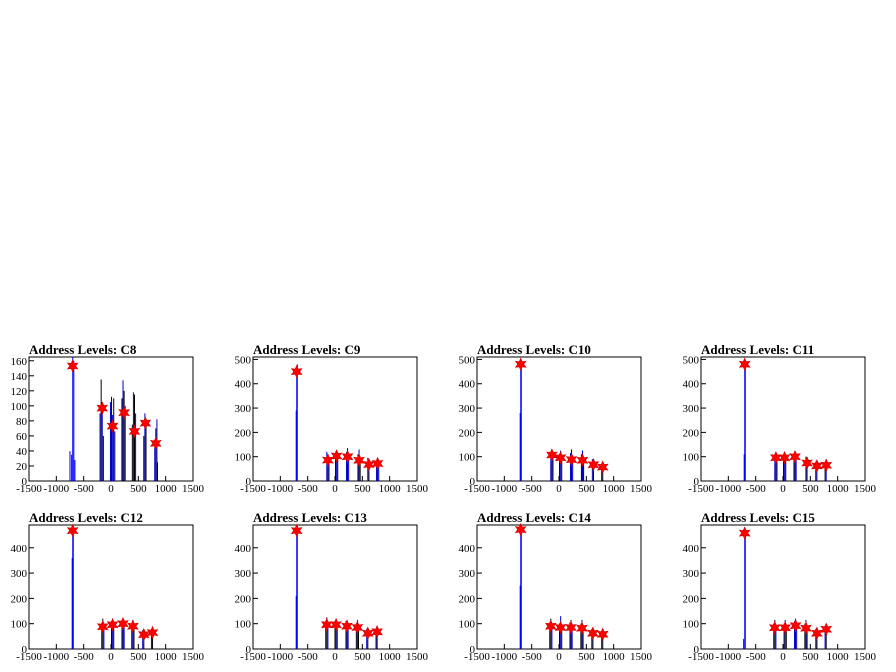 The height and width of the screenshot is (672, 896). Describe the element at coordinates (310, 517) in the screenshot. I see `chart-title: Address Levels: C13` at that location.